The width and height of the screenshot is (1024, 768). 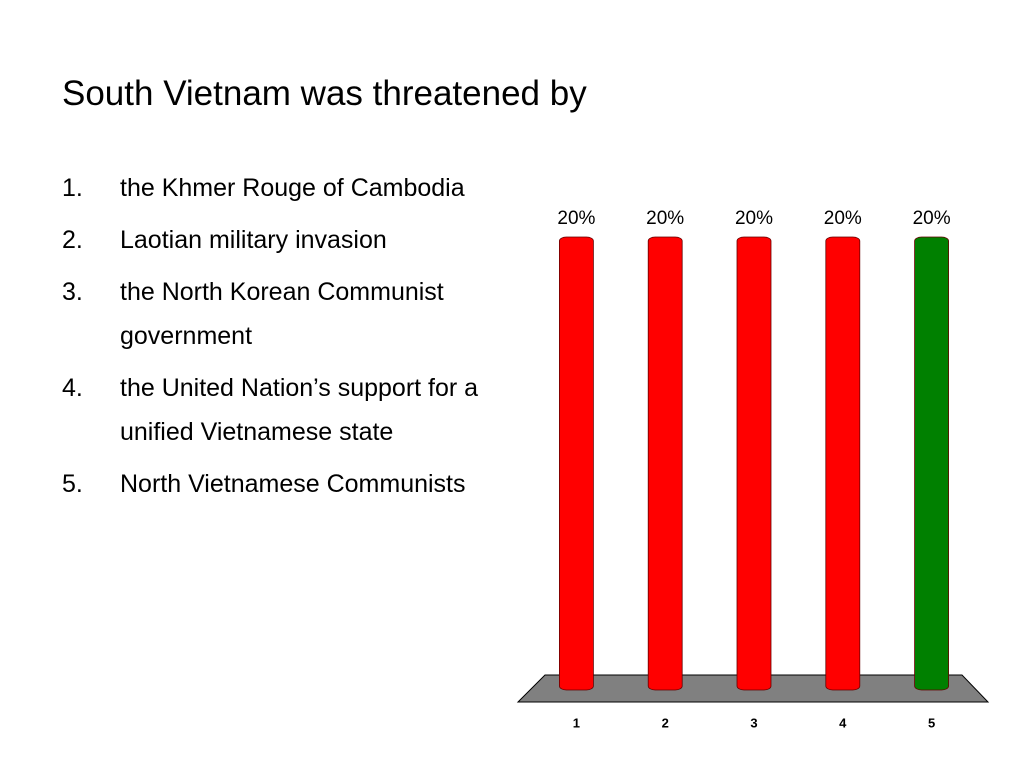 I want to click on item-number: 3., so click(x=72, y=292).